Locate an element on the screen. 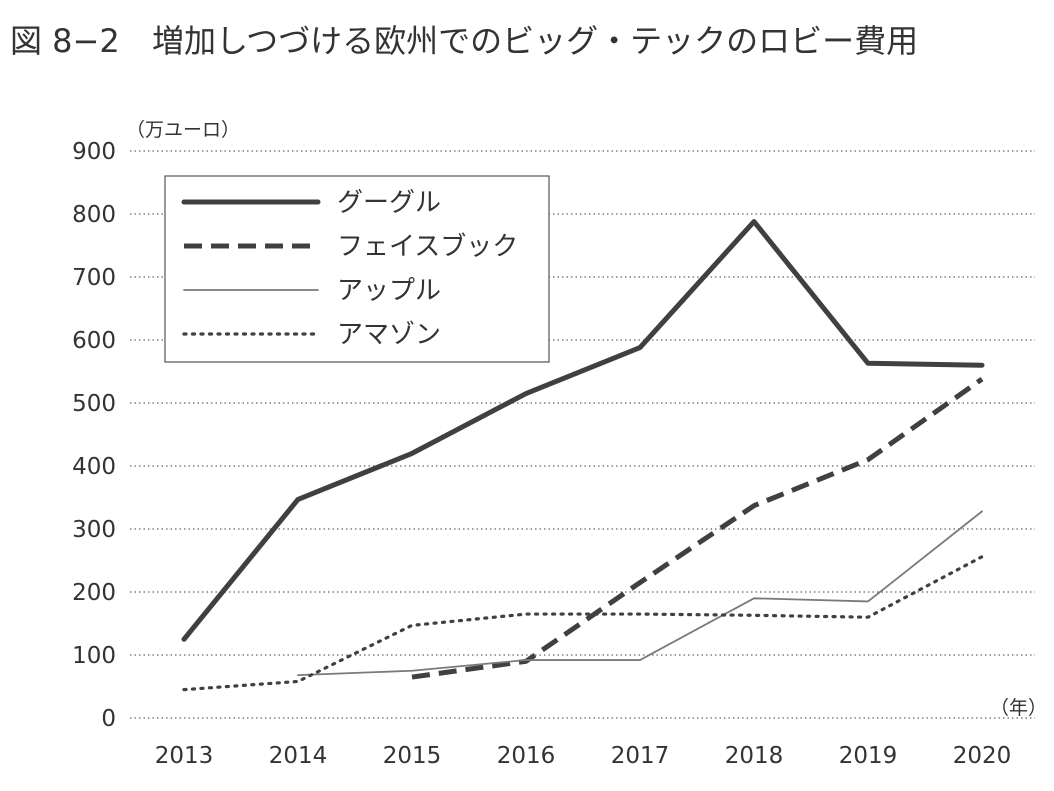 The width and height of the screenshot is (1054, 791). x-tick-label: 2016 is located at coordinates (526, 756).